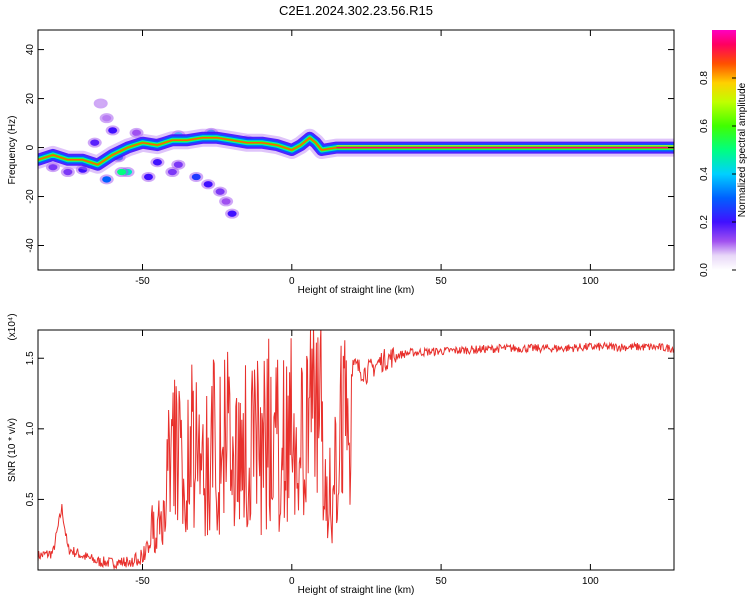  What do you see at coordinates (356, 290) in the screenshot?
I see `spectrogram-x-label: Height of straight line (km)` at bounding box center [356, 290].